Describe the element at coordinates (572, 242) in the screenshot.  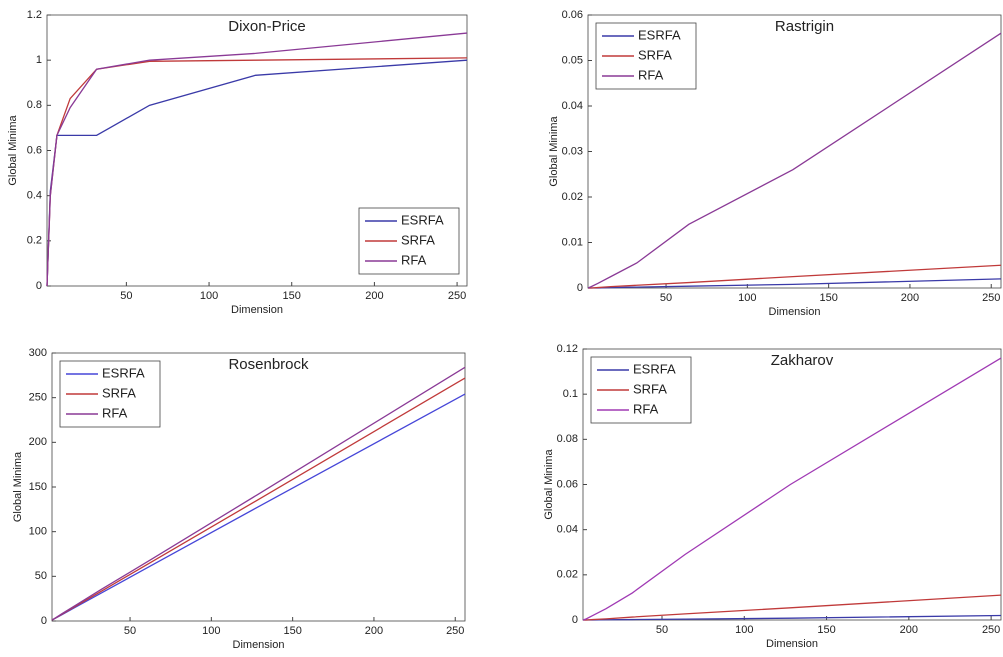
I see `y-tick-label: 0.01` at that location.